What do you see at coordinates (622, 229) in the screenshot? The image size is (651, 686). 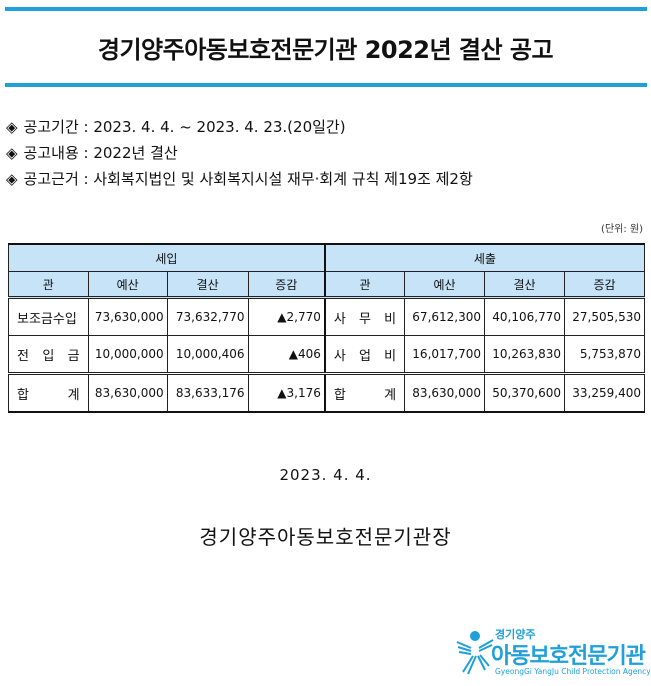 I see `unit-label: (단위: 원)` at bounding box center [622, 229].